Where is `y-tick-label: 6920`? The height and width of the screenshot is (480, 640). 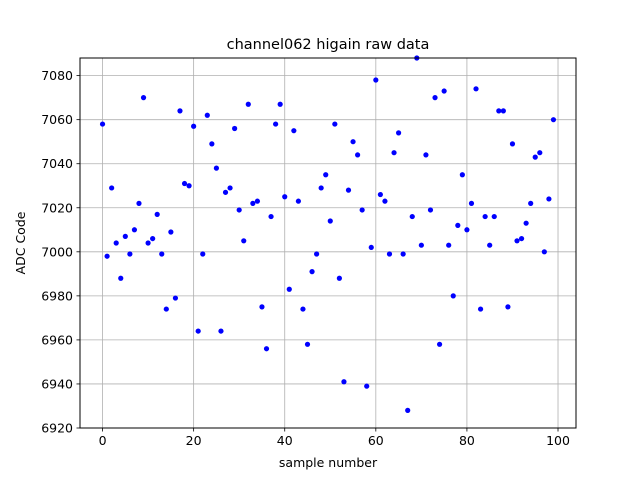 y-tick-label: 6920 is located at coordinates (57, 428).